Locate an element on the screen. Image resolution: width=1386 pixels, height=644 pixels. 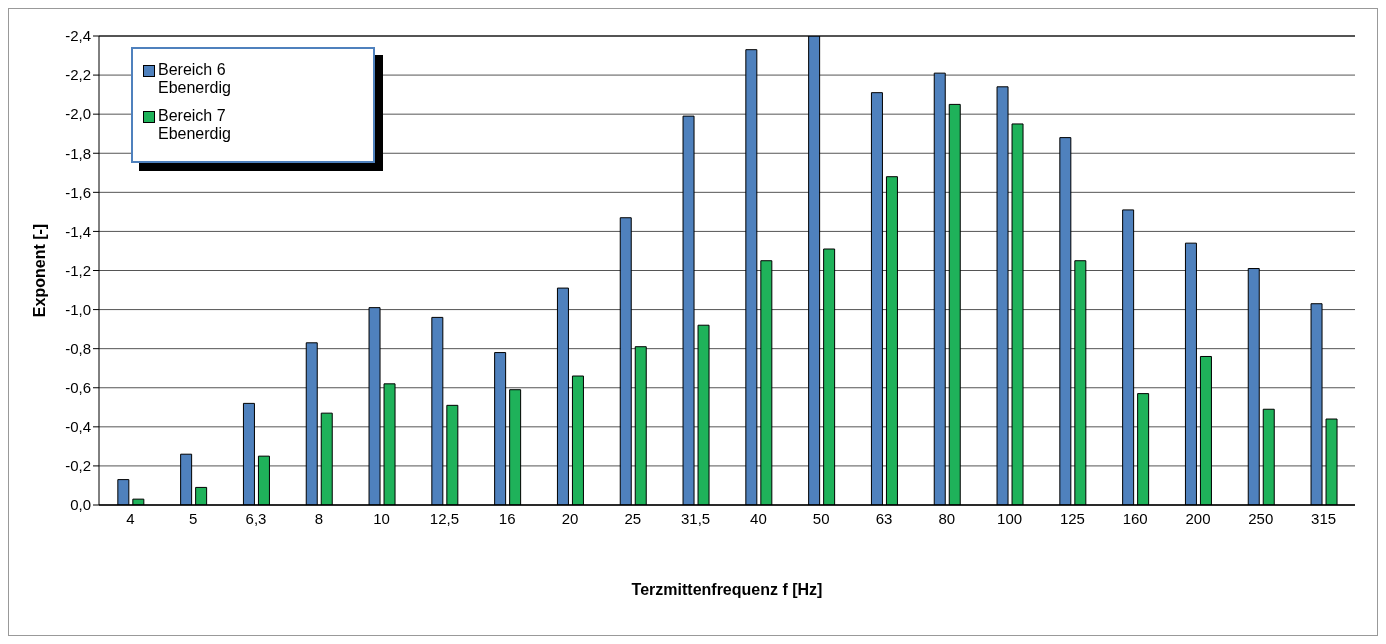
x-tick-label: 5 is located at coordinates (193, 518).